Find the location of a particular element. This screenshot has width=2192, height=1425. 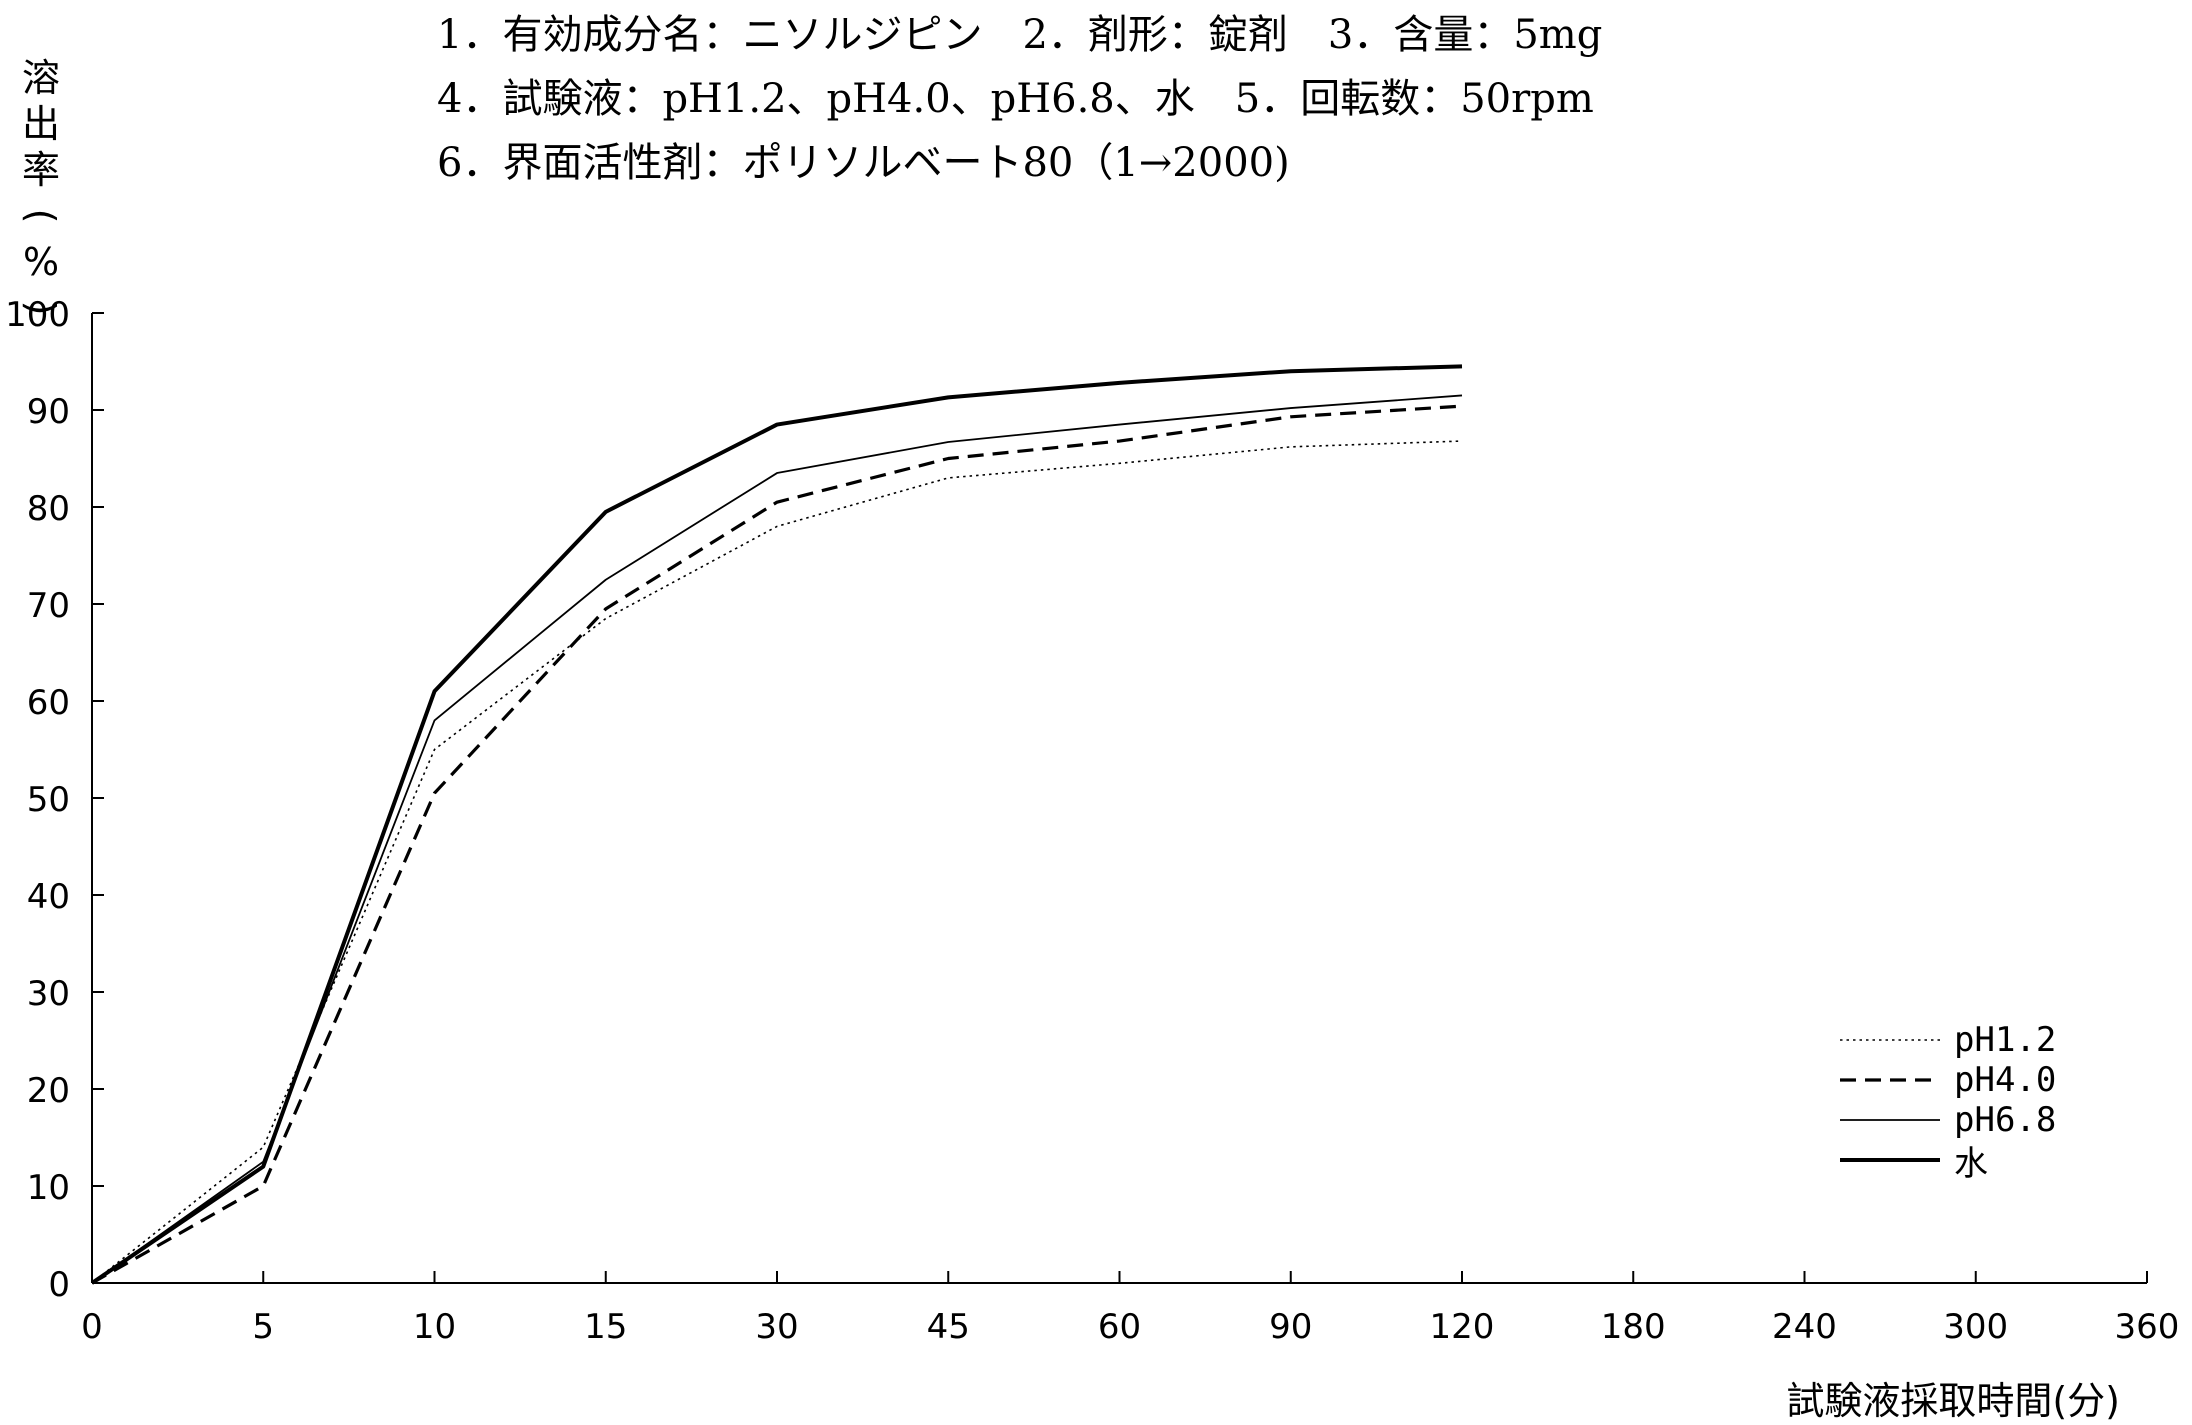

y-axis-label: 溶出率(%) is located at coordinates (41, 193).